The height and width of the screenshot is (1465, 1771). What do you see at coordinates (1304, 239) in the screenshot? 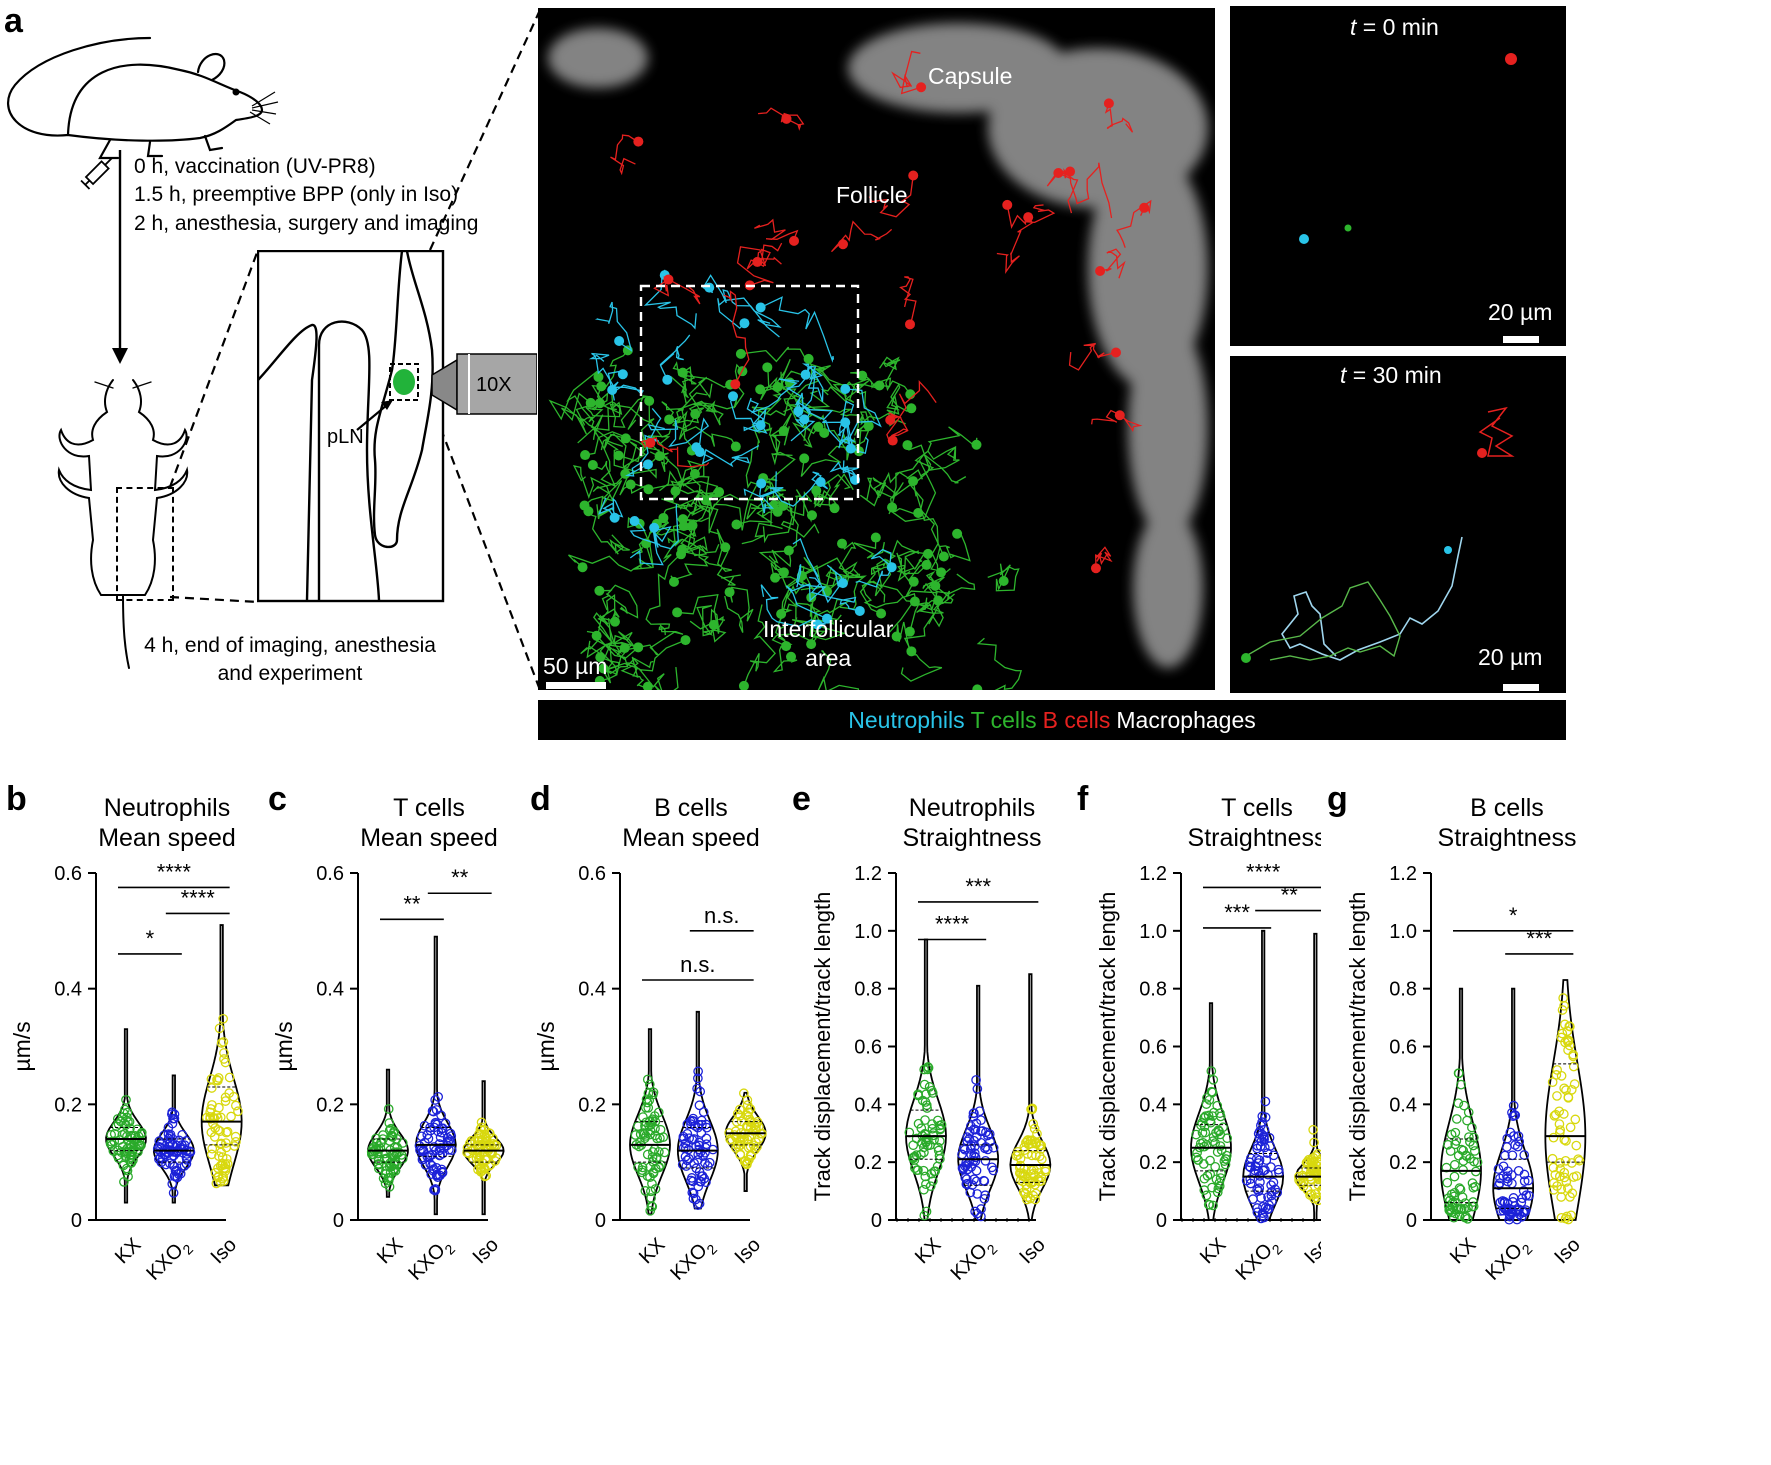
I see `neutrophil-spot` at bounding box center [1304, 239].